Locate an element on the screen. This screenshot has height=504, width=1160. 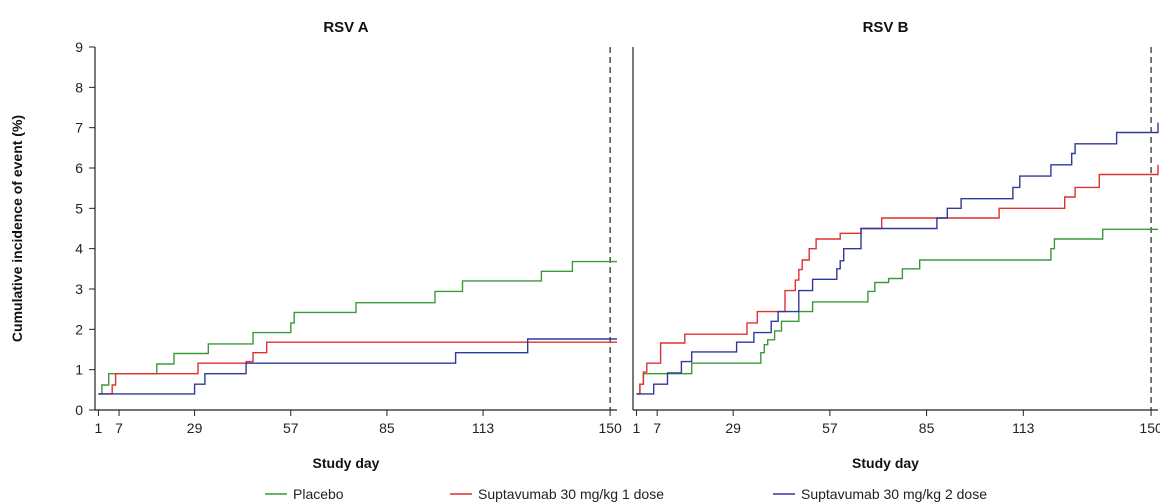
series-line-suptavumab-30-mg-kg-2-dose-rsv-a is located at coordinates (357, 366).